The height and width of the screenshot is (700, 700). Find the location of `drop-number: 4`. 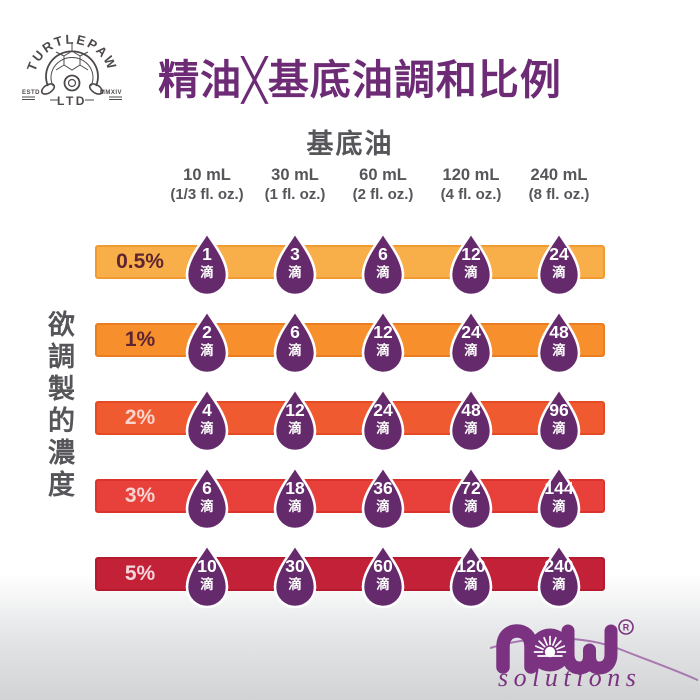

drop-number: 4 is located at coordinates (207, 410).